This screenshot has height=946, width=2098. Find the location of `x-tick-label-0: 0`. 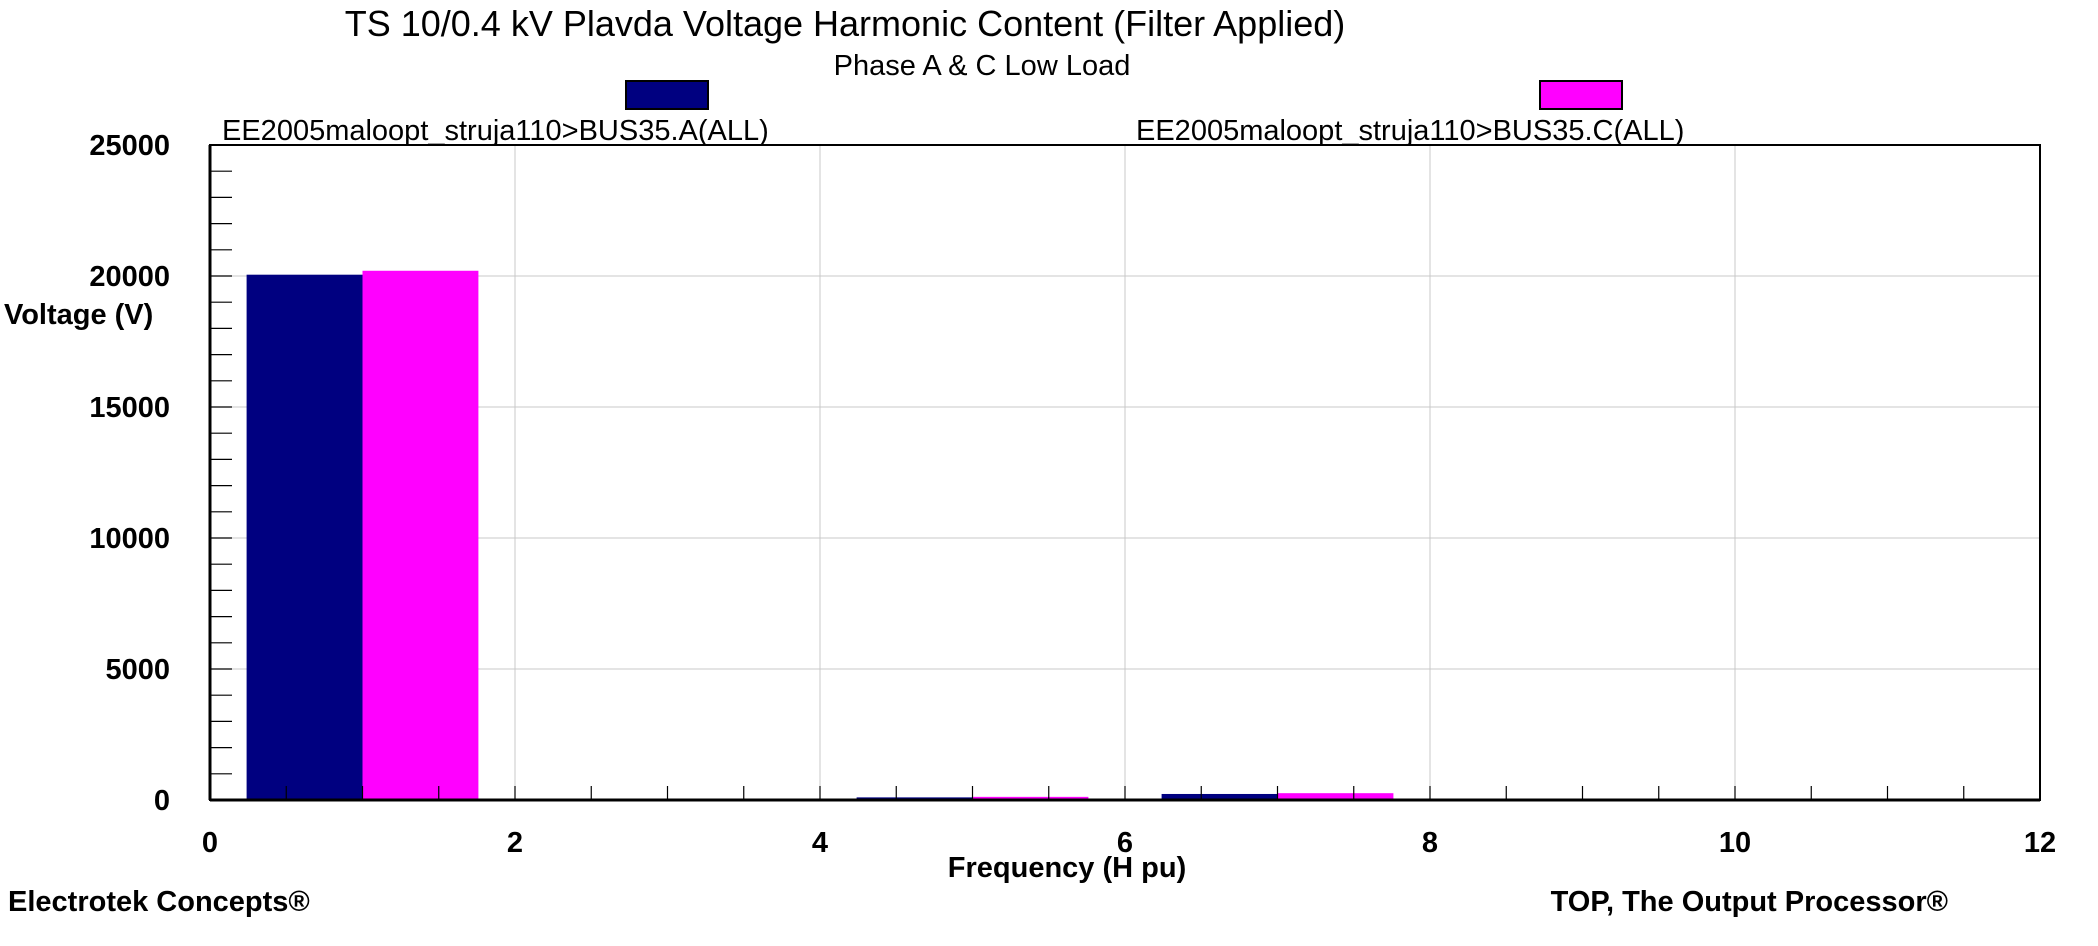

x-tick-label-0: 0 is located at coordinates (210, 843).